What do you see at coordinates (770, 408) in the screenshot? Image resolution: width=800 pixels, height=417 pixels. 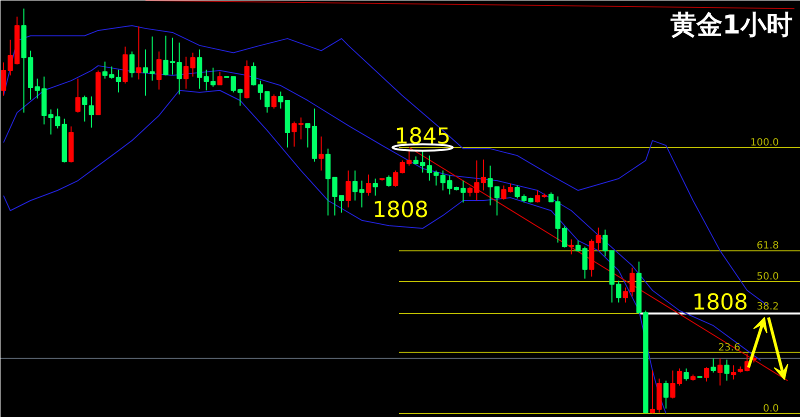 I see `annotation: 0.0` at bounding box center [770, 408].